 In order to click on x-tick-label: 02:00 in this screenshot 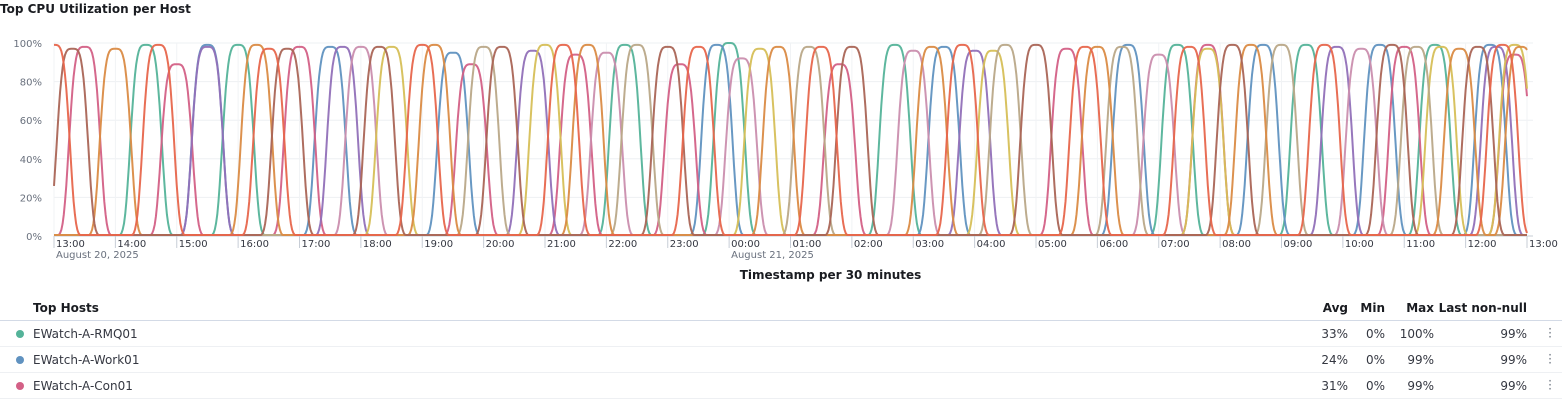, I will do `click(868, 244)`.